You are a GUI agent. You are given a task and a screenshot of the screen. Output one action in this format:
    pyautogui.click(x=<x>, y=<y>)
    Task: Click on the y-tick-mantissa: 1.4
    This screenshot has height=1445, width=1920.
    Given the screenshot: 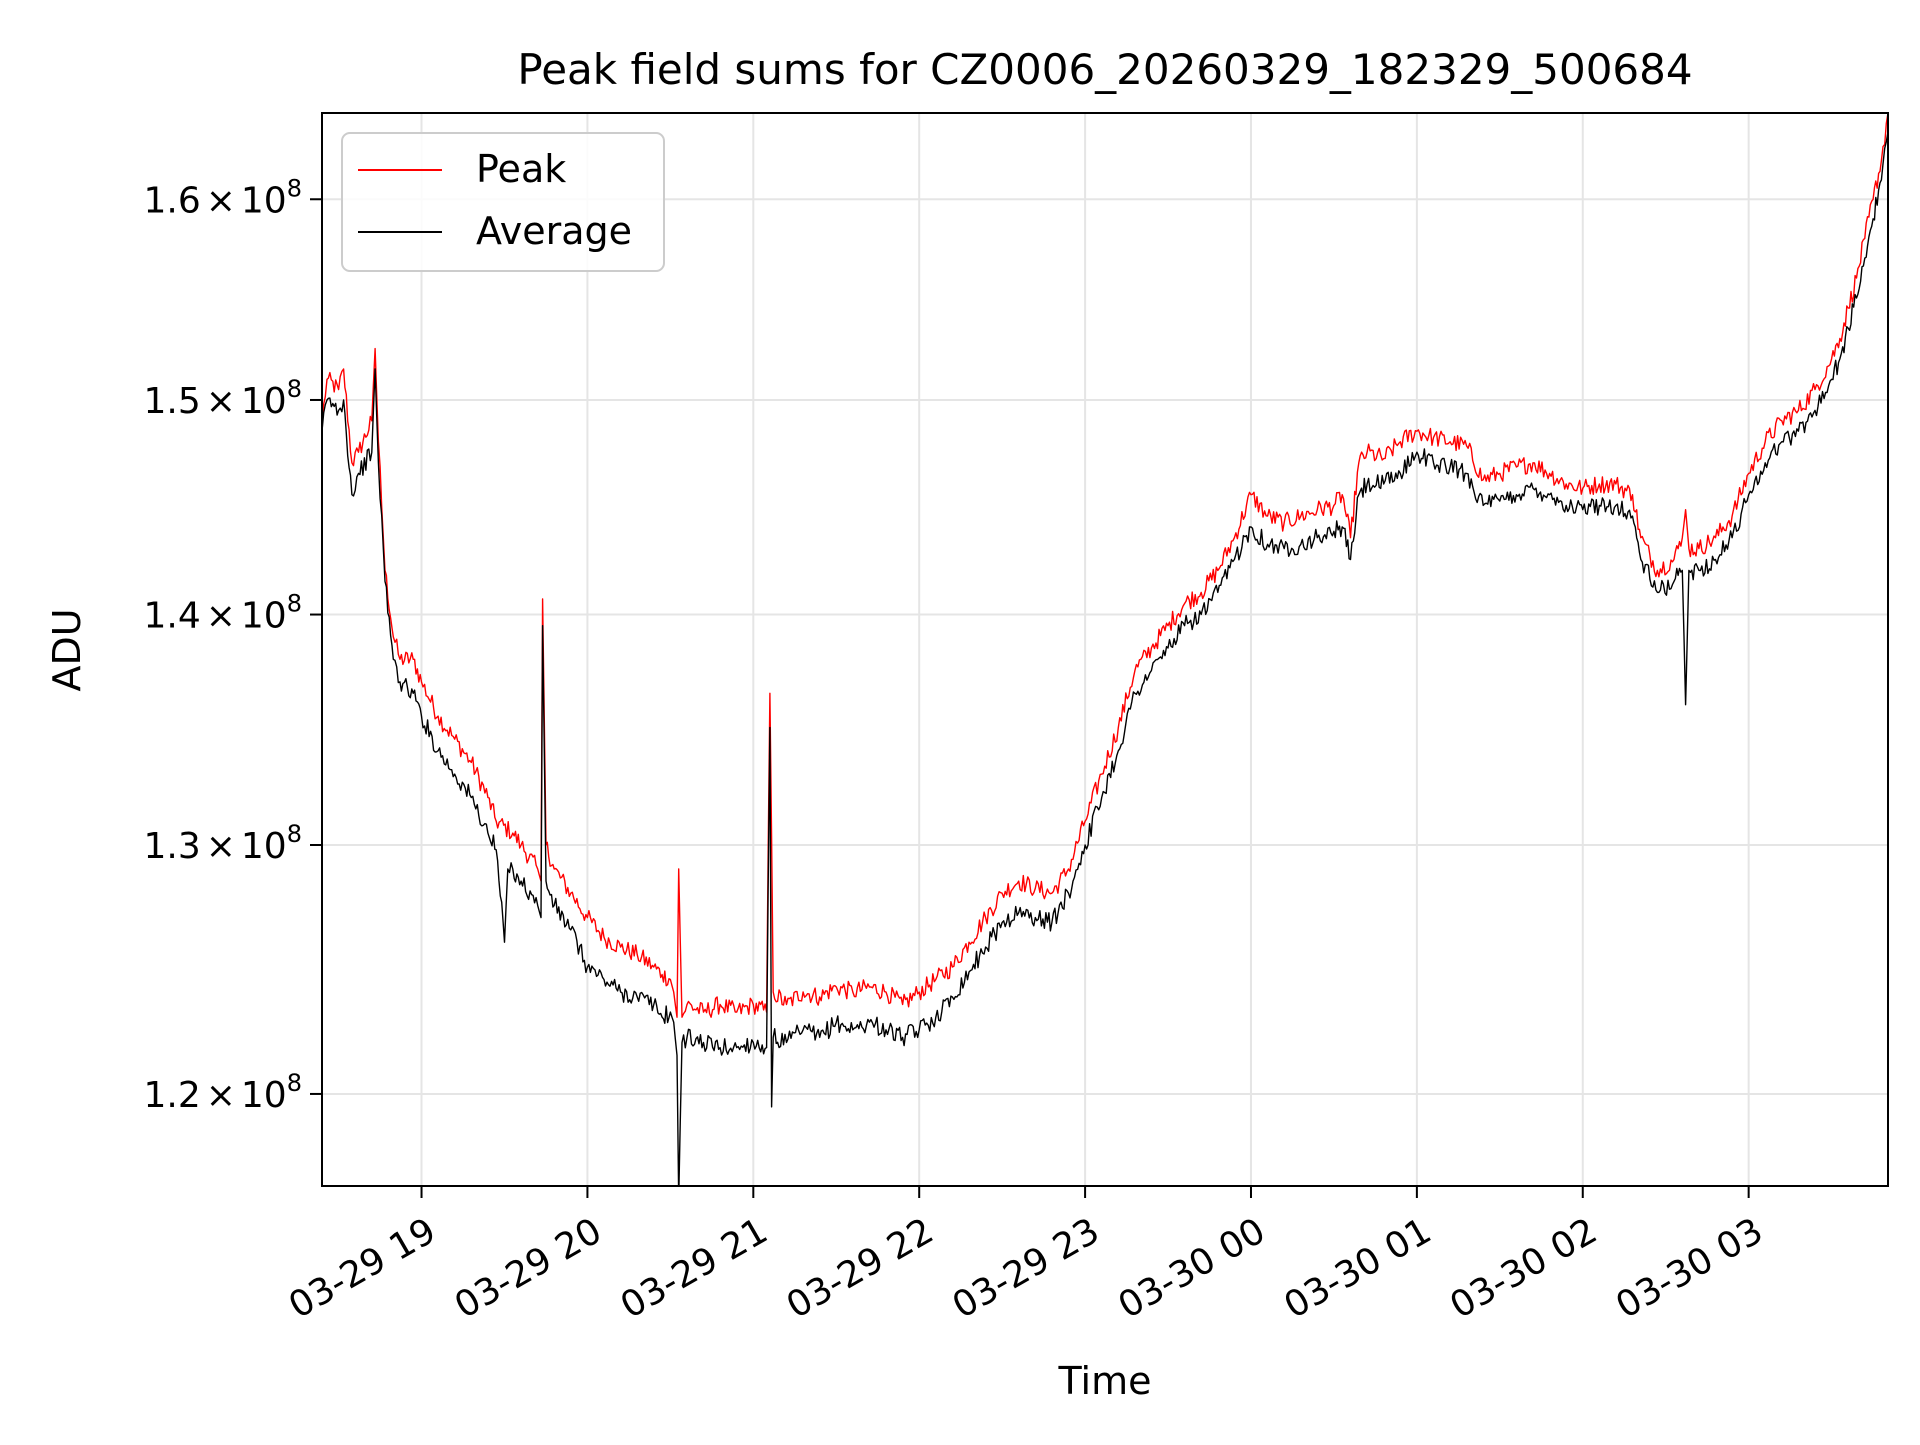 What is the action you would take?
    pyautogui.click(x=171, y=616)
    